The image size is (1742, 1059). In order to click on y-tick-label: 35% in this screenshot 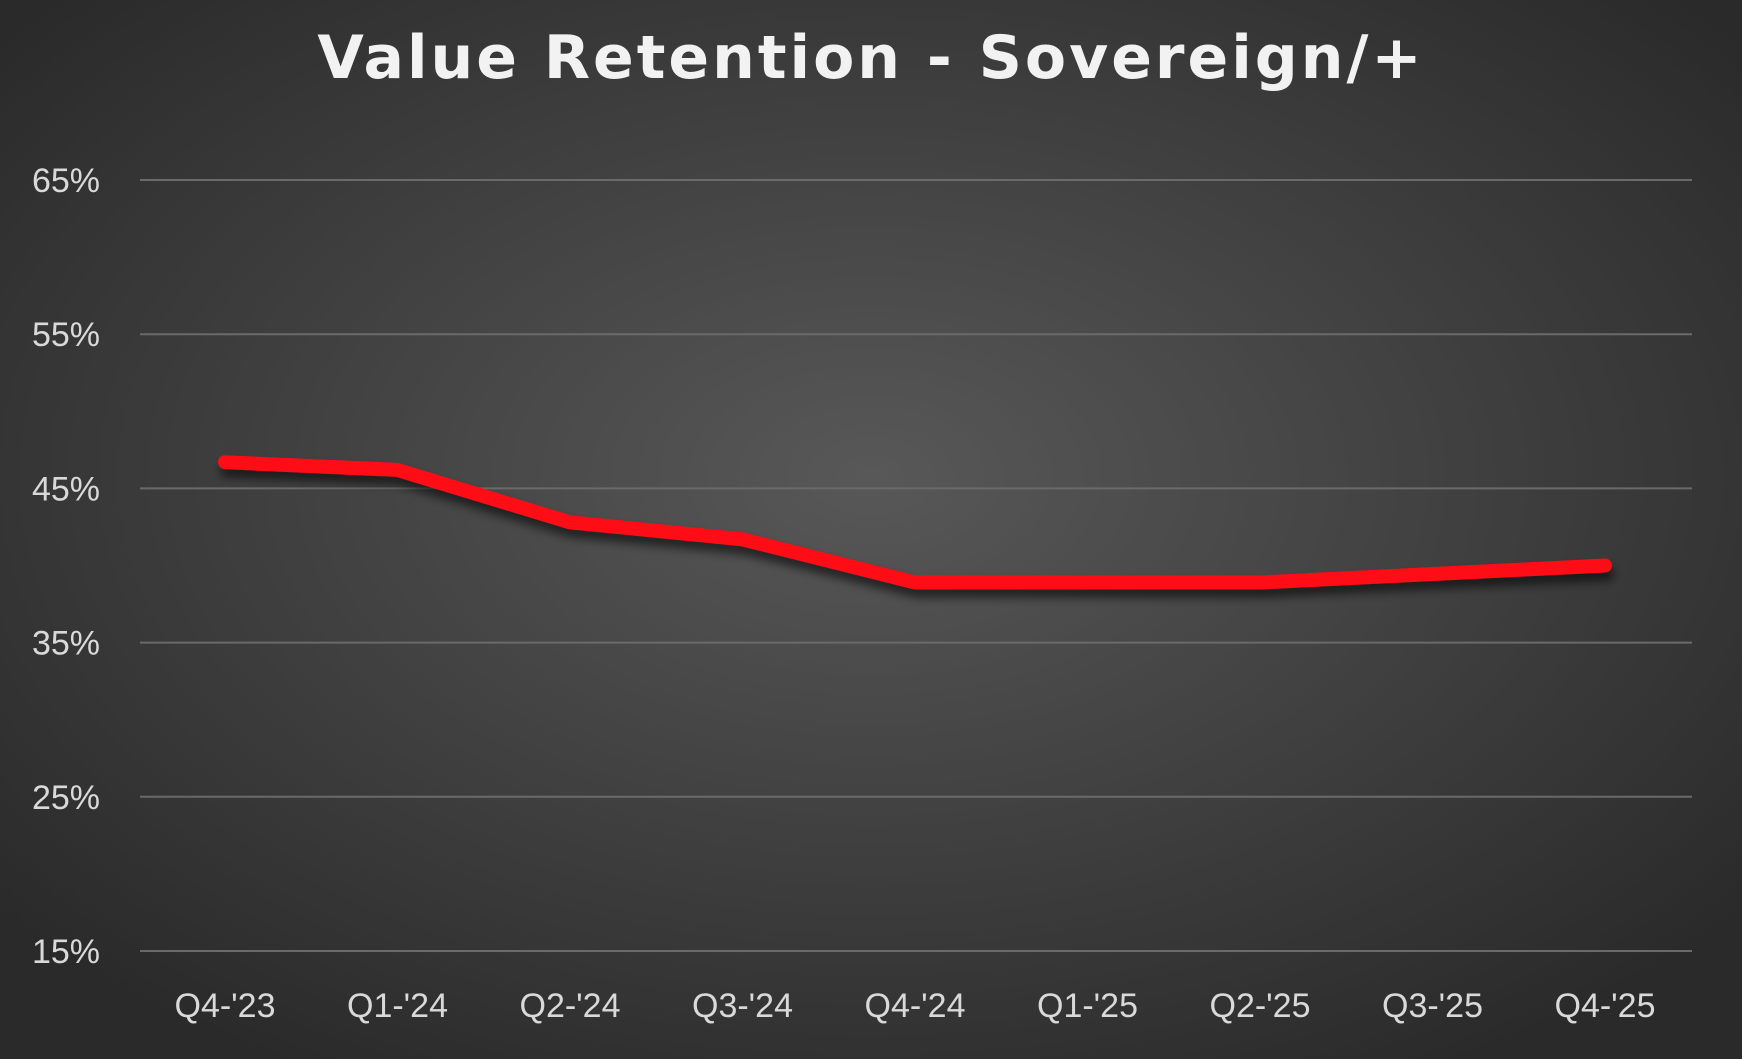, I will do `click(66, 644)`.